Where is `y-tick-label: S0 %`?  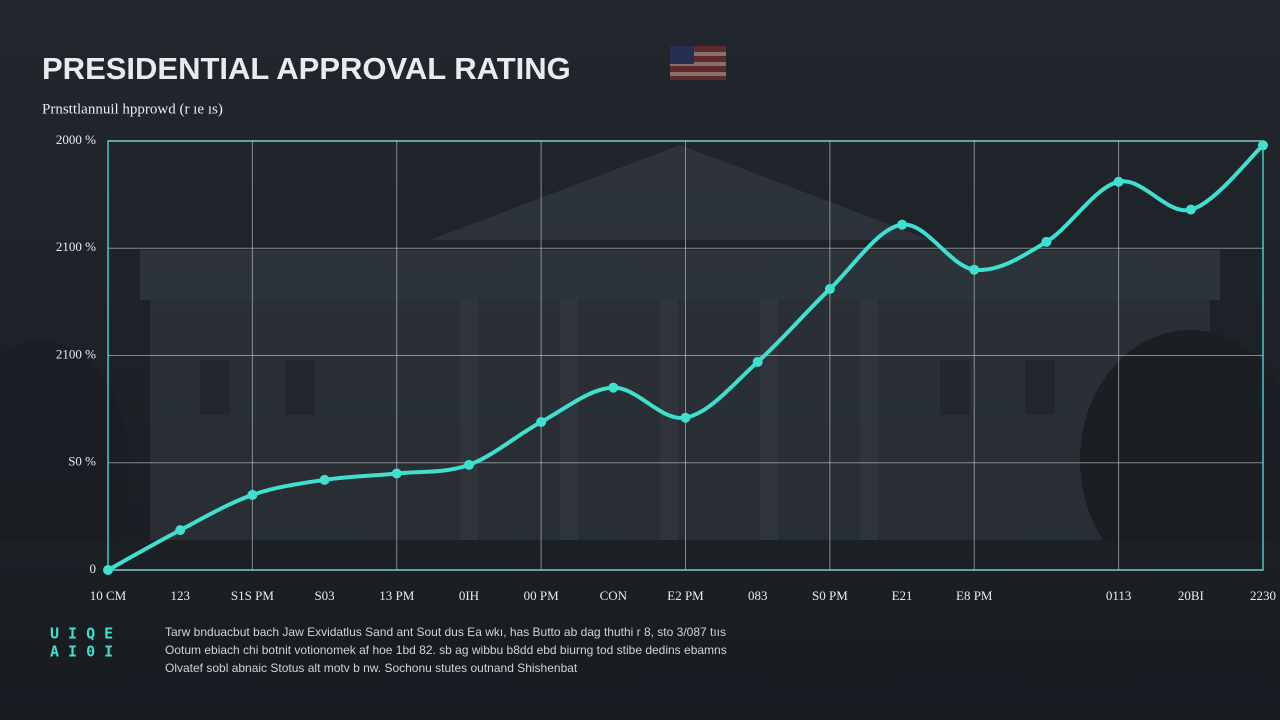
y-tick-label: S0 % is located at coordinates (82, 461).